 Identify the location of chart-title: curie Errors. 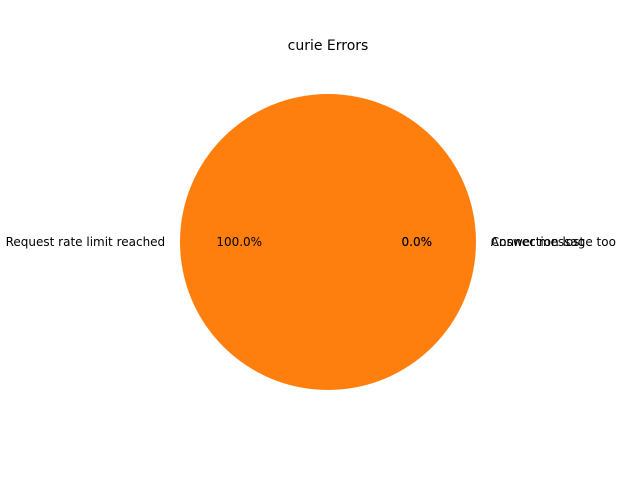
(328, 46).